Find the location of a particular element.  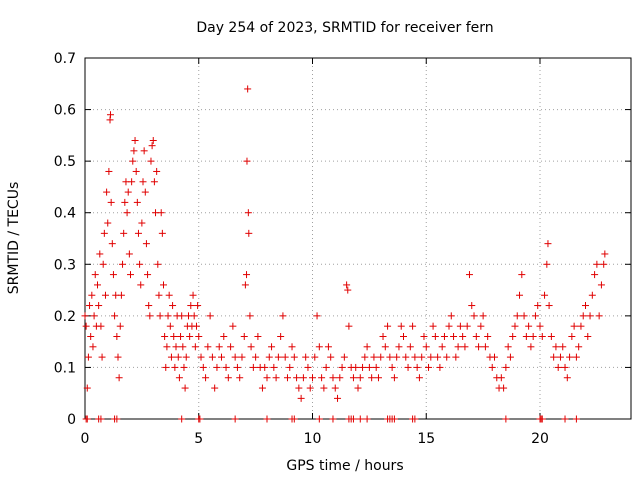

x-tick-label: 5 is located at coordinates (198, 439).